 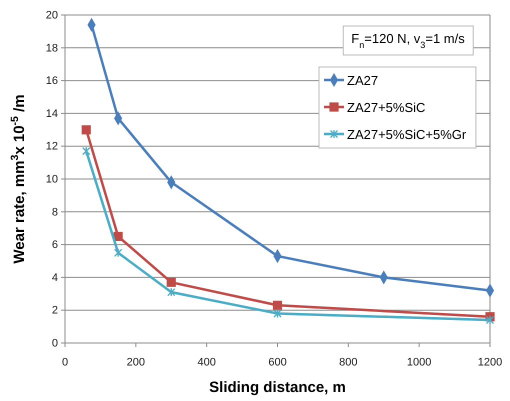 What do you see at coordinates (52, 180) in the screenshot?
I see `y-tick-label: 10` at bounding box center [52, 180].